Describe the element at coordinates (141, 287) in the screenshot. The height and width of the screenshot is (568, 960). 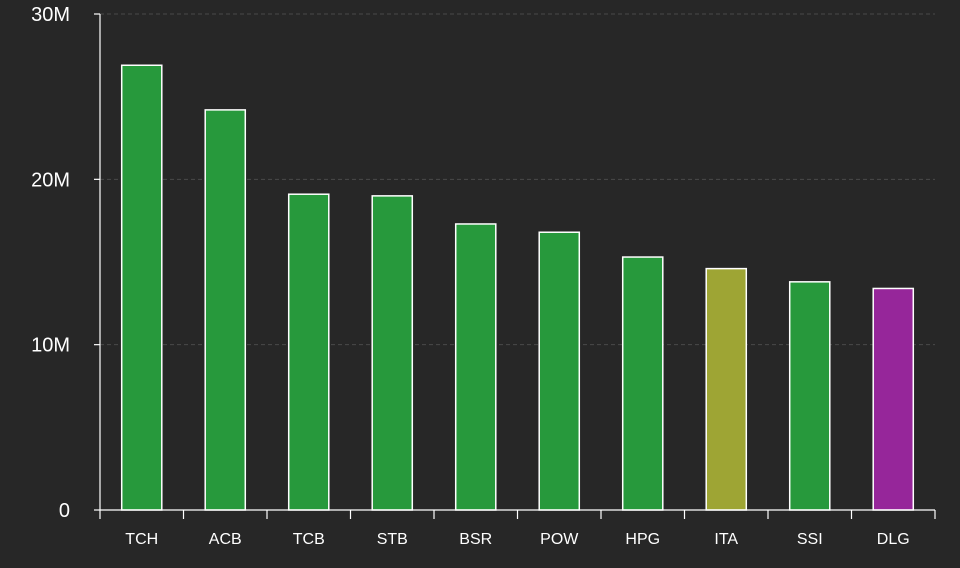
I see `bar-tch` at that location.